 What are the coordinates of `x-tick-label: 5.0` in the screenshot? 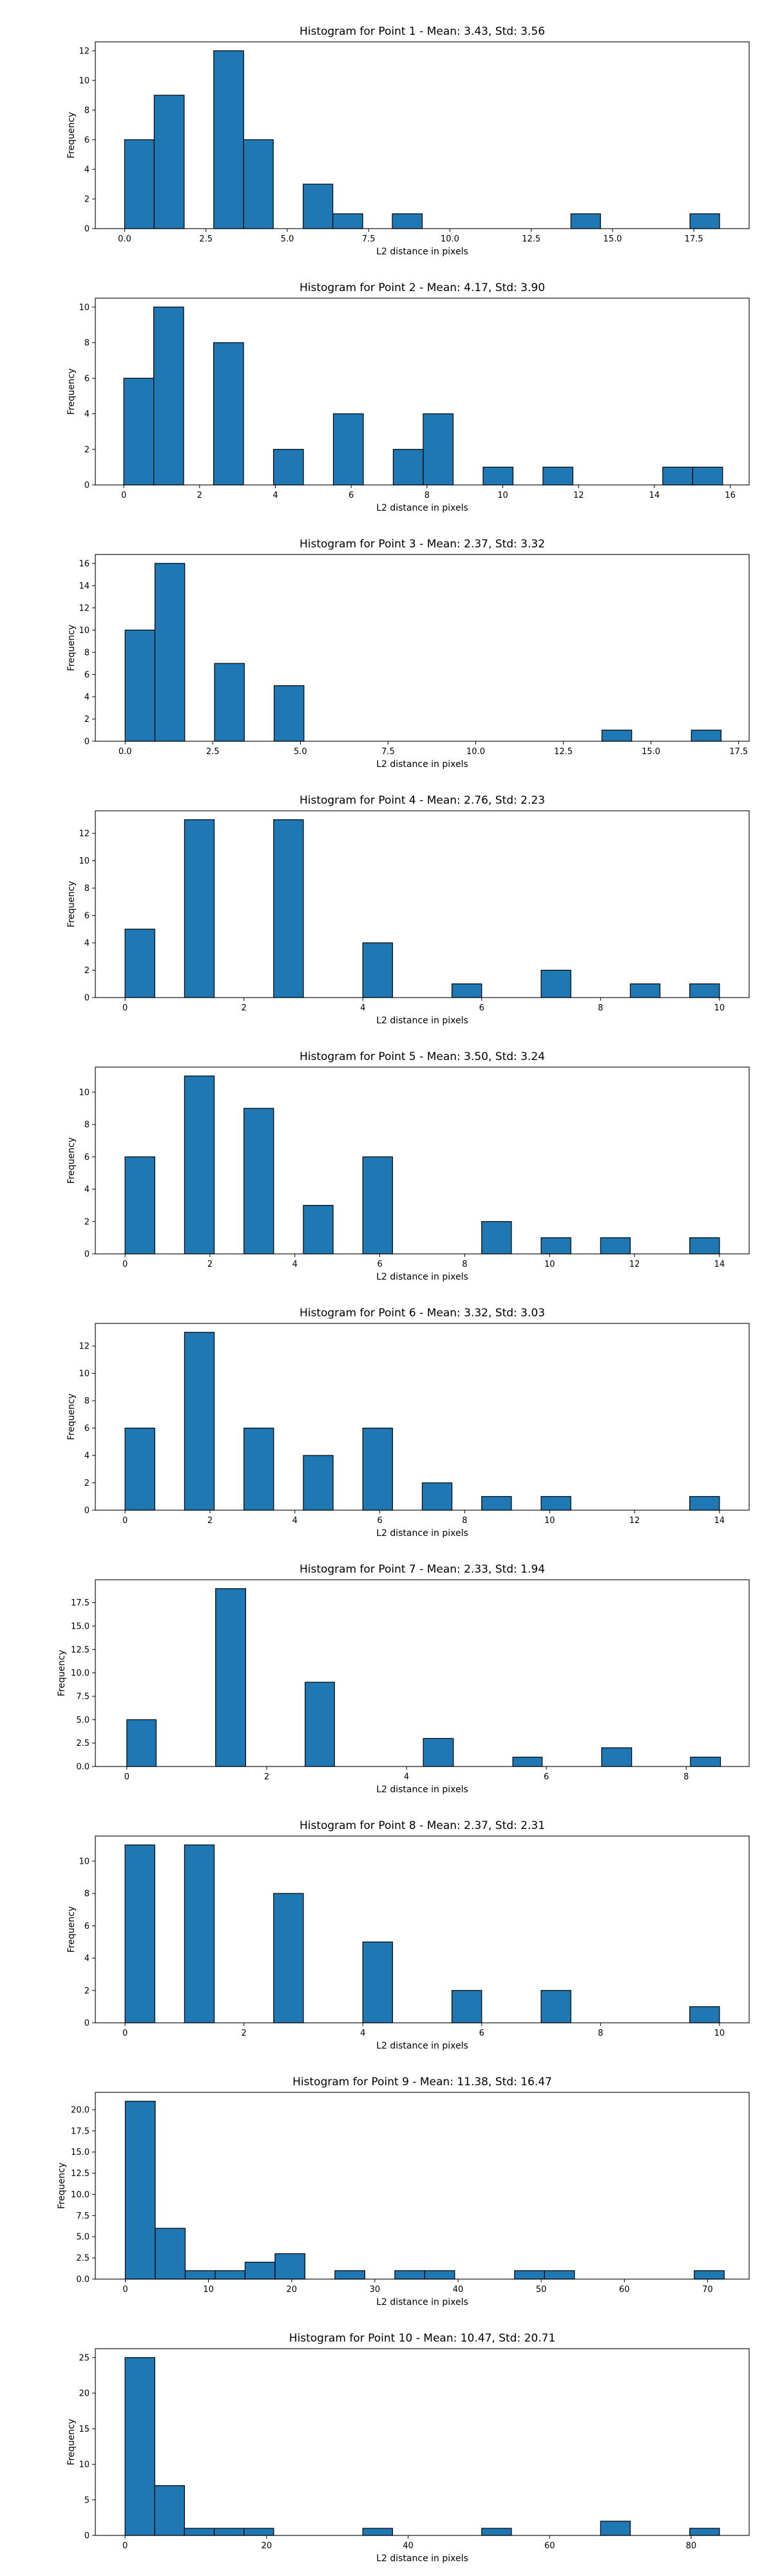 It's located at (287, 239).